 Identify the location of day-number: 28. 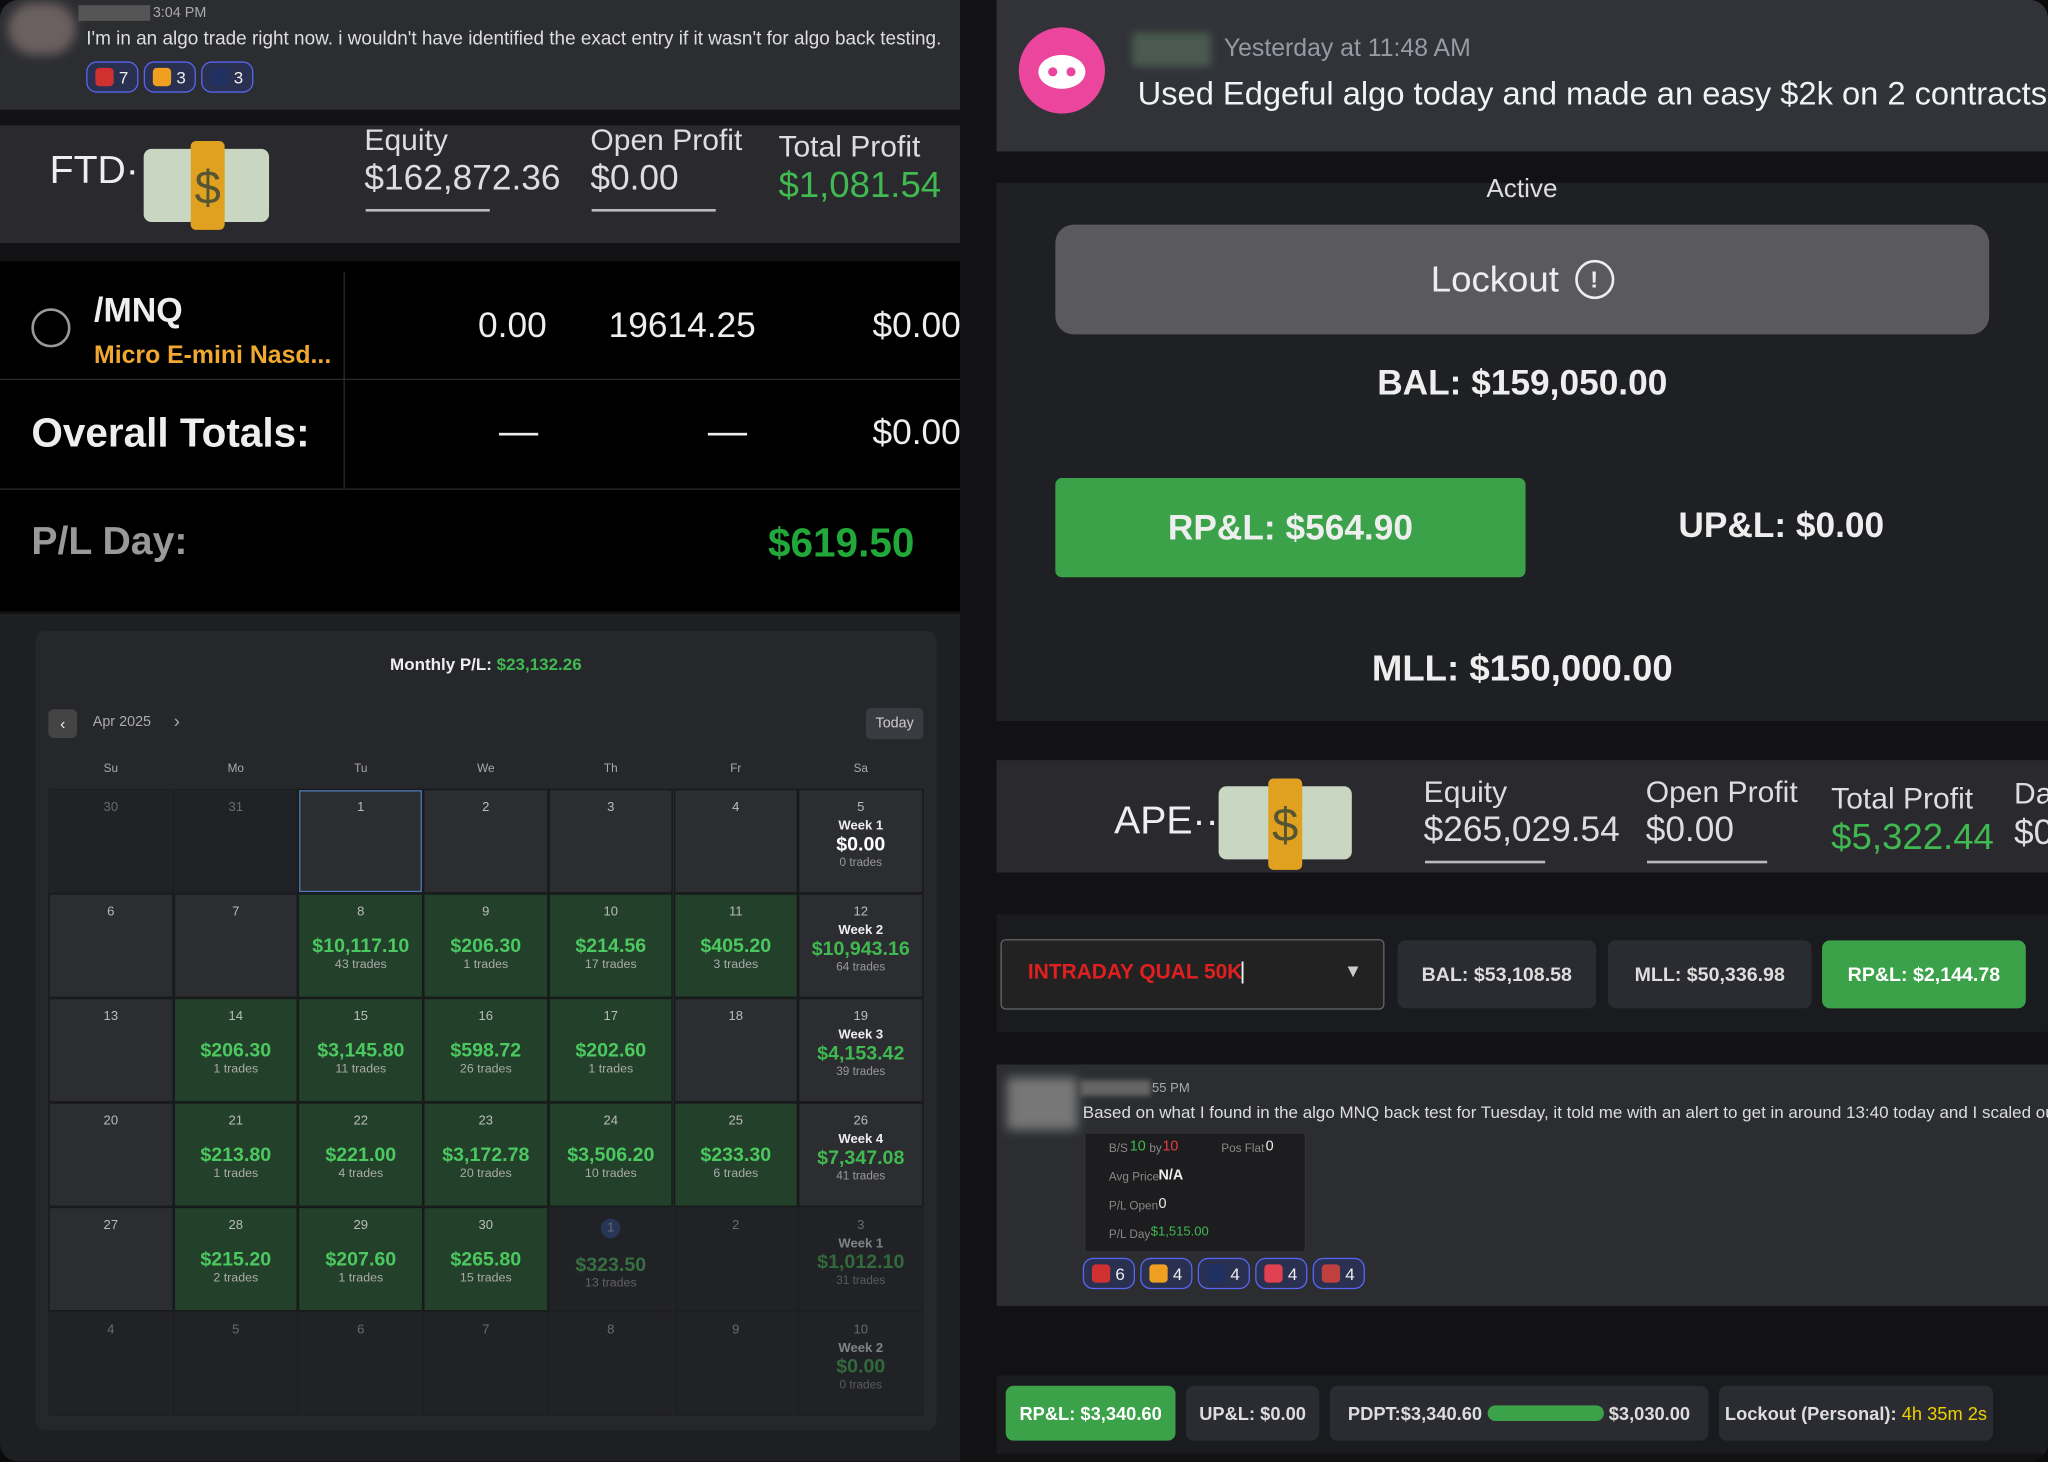
(236, 1225).